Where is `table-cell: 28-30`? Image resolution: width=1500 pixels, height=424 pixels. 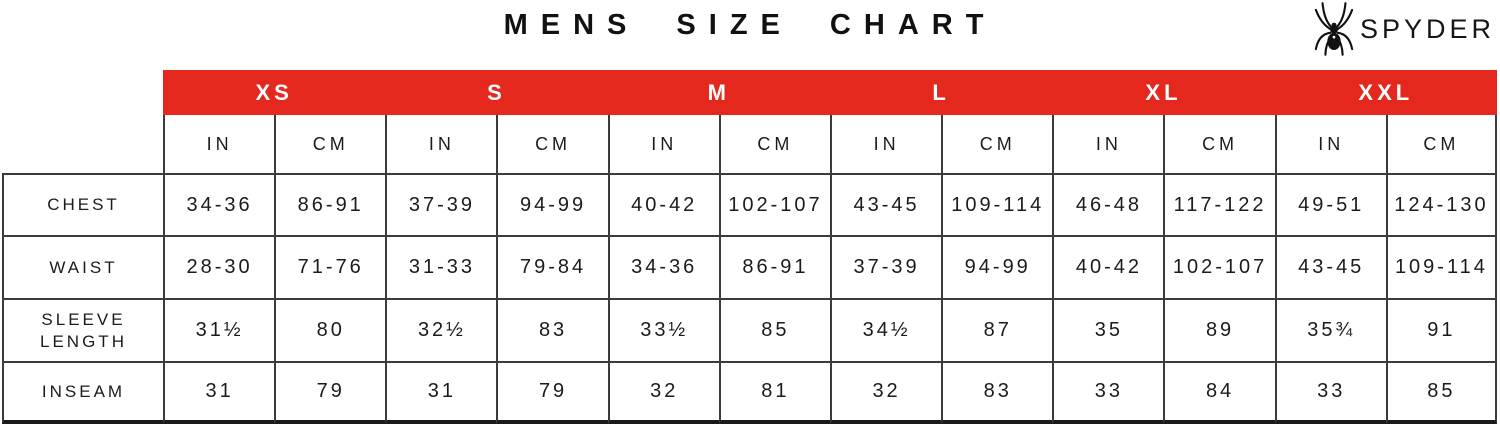 table-cell: 28-30 is located at coordinates (219, 268).